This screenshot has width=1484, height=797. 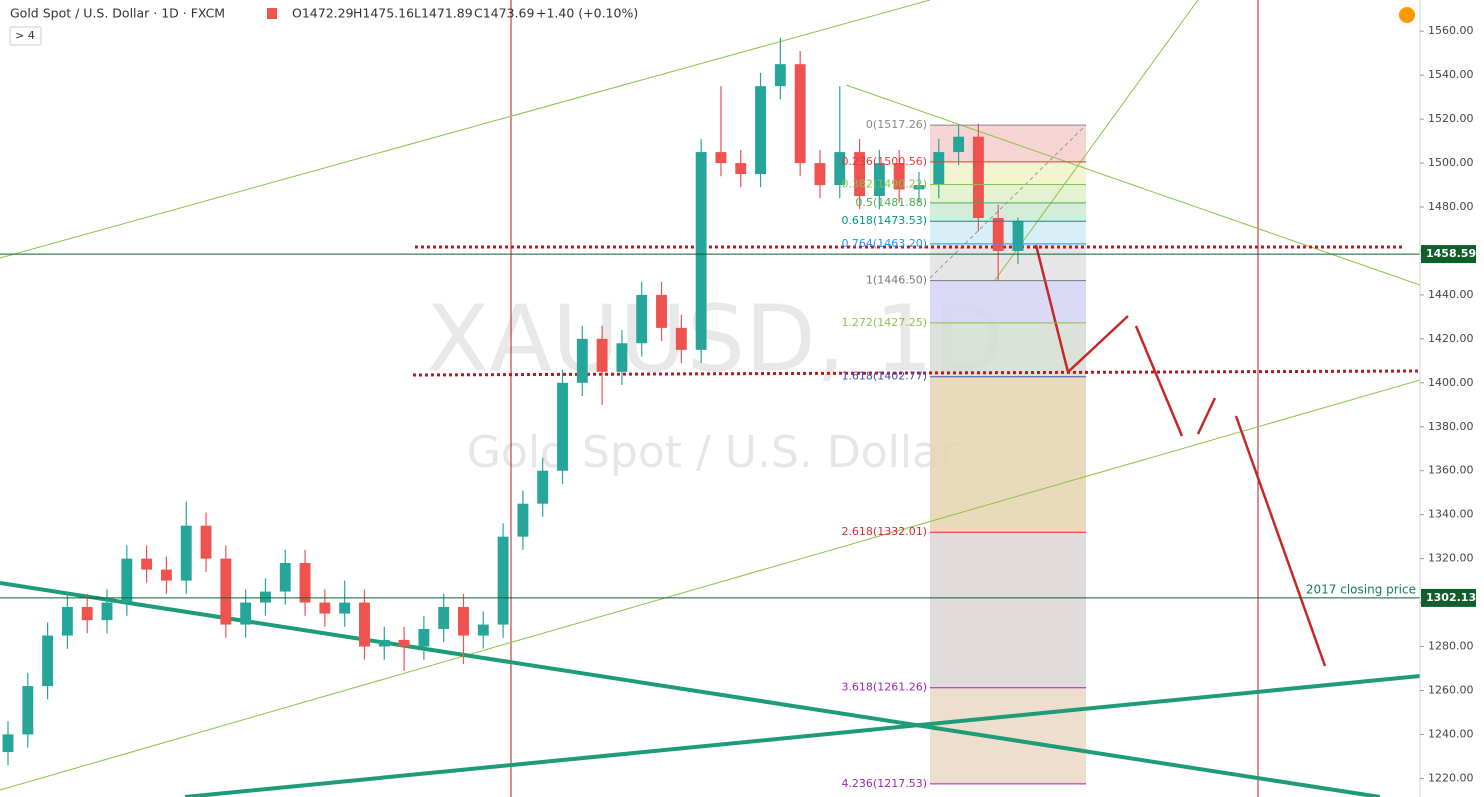 I want to click on y-tick-label: 1520.00, so click(x=1451, y=118).